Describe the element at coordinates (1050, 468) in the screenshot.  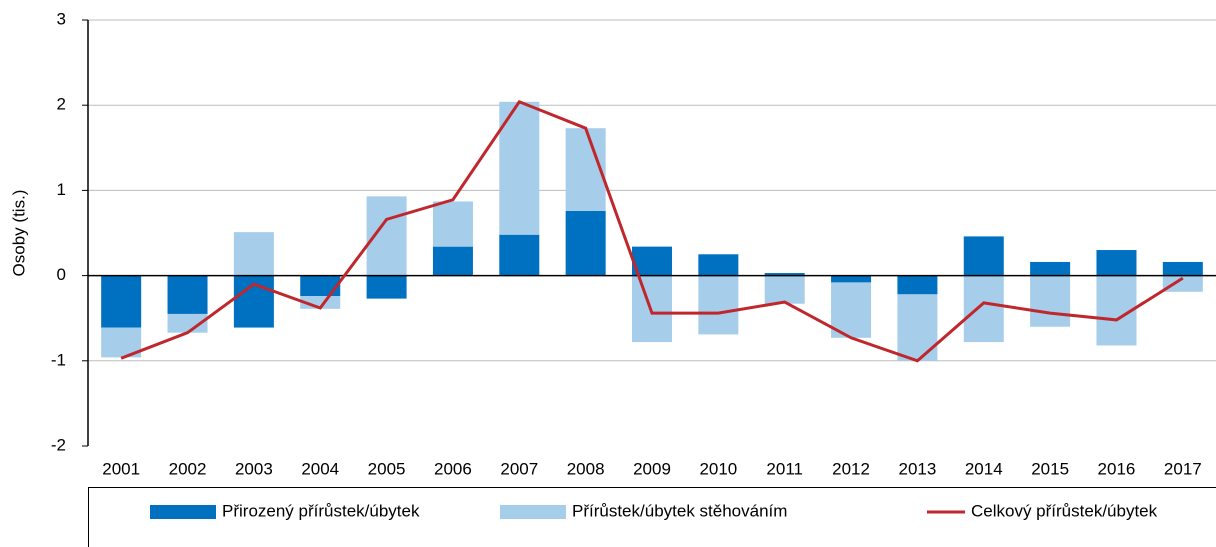
I see `x-tick-label: 2015` at that location.